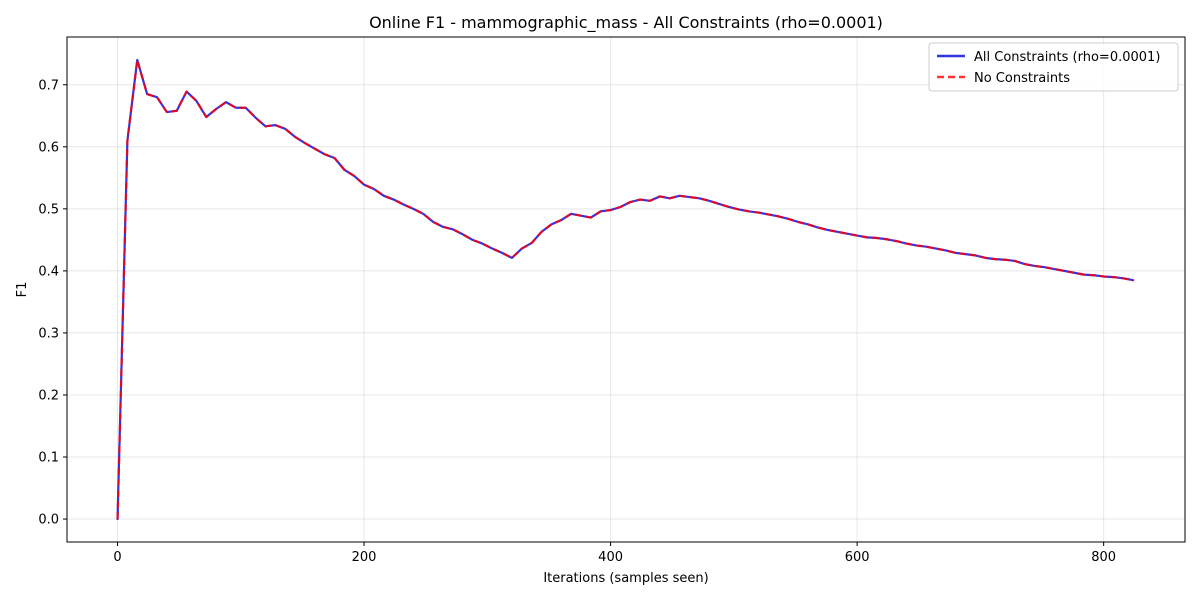 This screenshot has width=1200, height=600. What do you see at coordinates (48, 85) in the screenshot?
I see `y-tick-label: 0.7` at bounding box center [48, 85].